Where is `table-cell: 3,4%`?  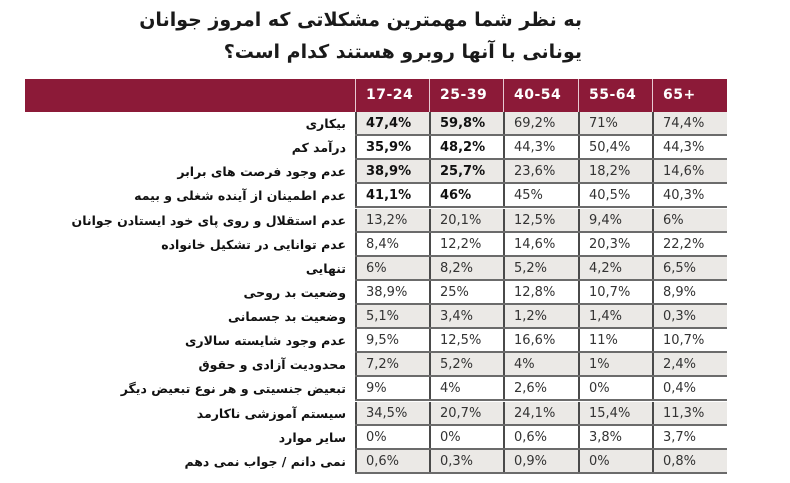
table-cell: 3,4% is located at coordinates (466, 316).